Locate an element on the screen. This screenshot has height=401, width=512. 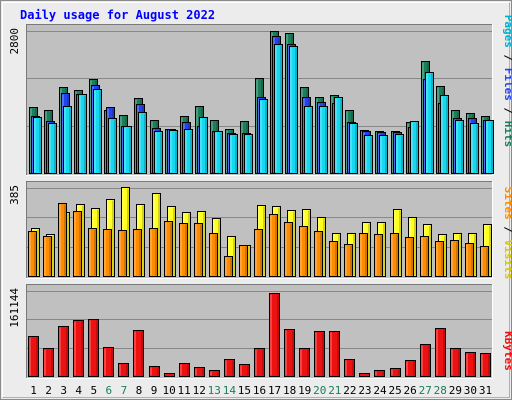
bar-kbytes-day-22-body is located at coordinates (349, 368).